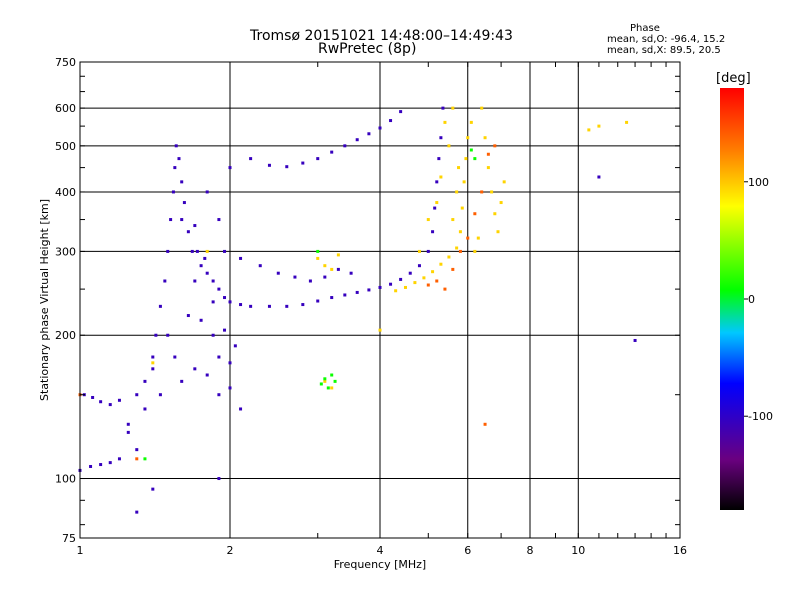 This screenshot has height=600, width=800. Describe the element at coordinates (65, 335) in the screenshot. I see `y-tick-label: 200` at that location.